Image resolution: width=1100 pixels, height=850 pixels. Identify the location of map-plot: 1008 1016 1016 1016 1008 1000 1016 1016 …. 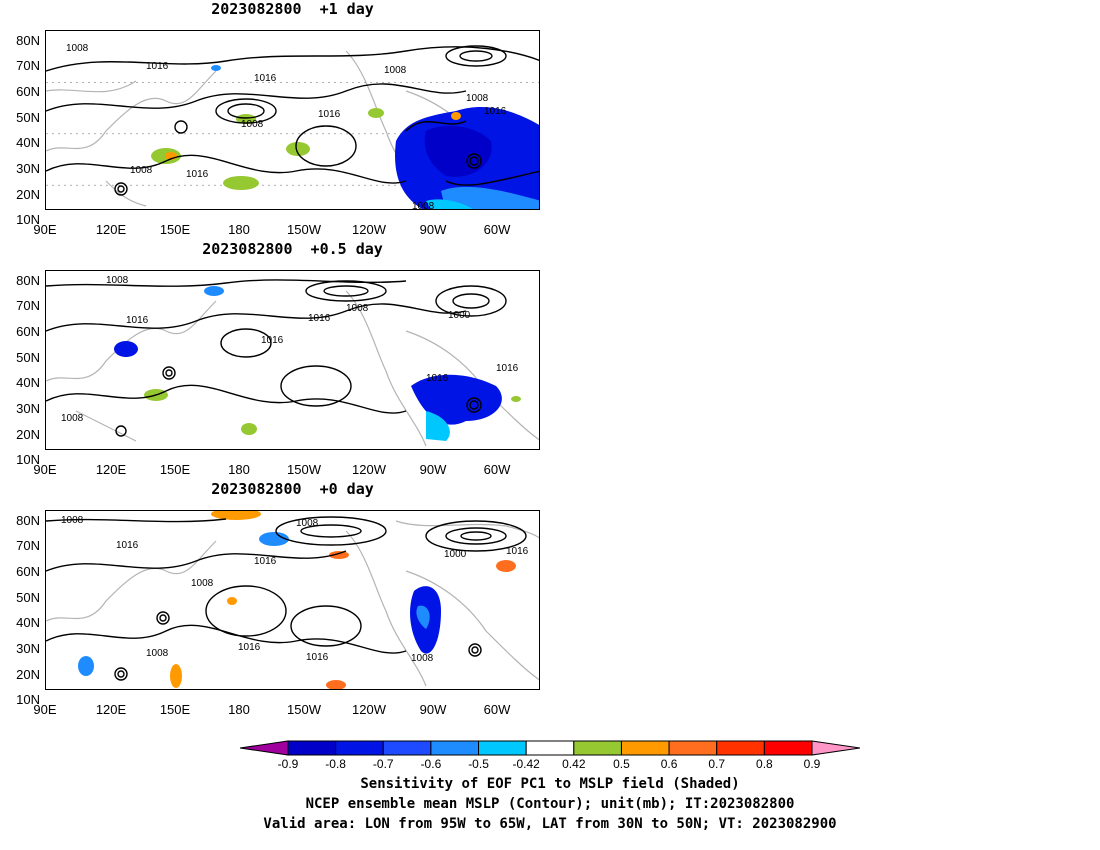
(292, 361).